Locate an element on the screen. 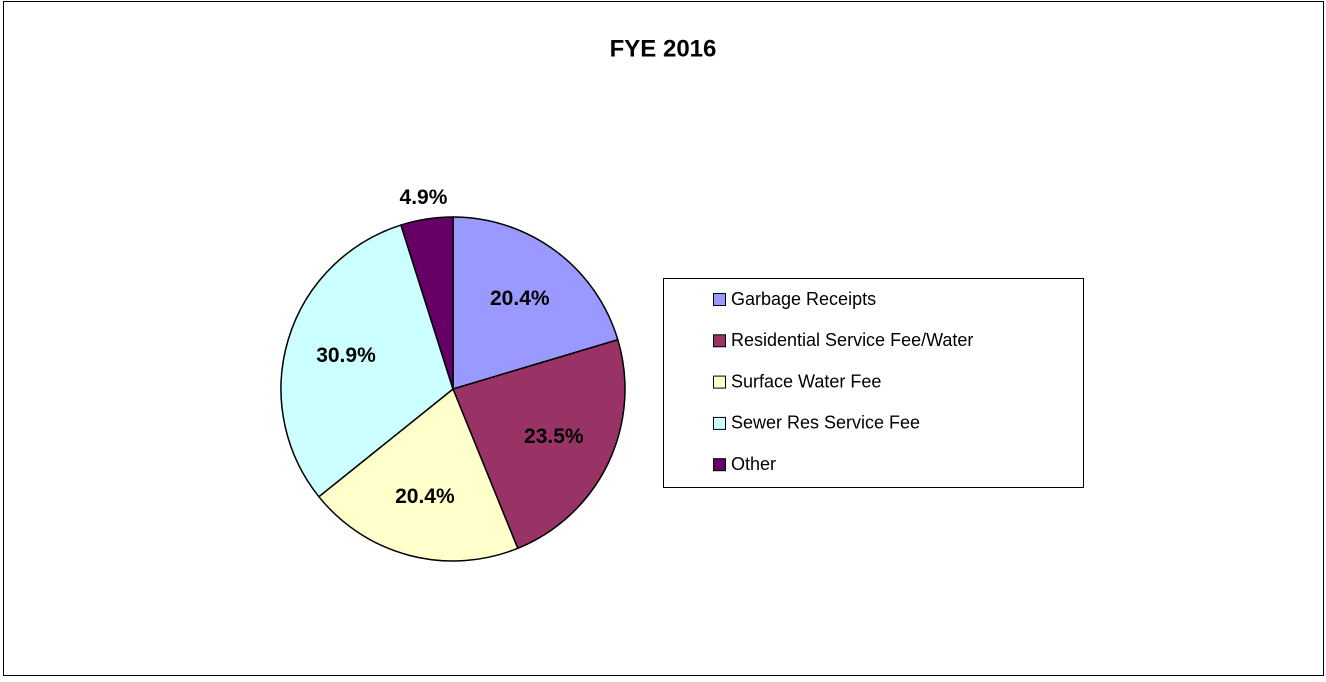 The image size is (1326, 682). legend-label: Residential Service Fee/Water is located at coordinates (852, 340).